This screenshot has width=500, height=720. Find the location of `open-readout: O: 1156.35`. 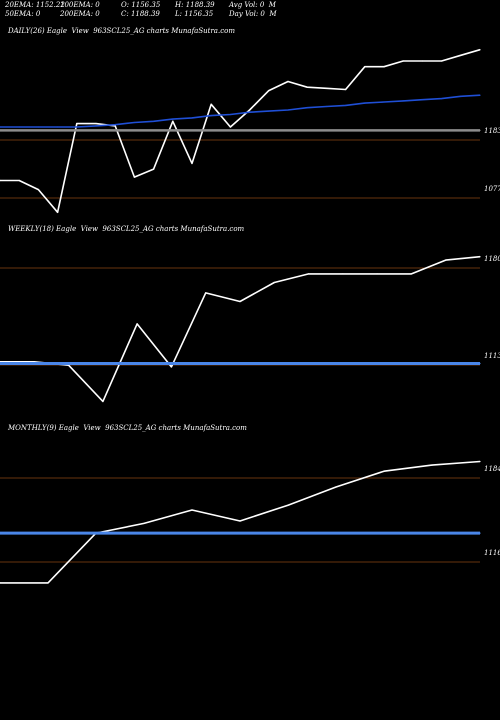

open-readout: O: 1156.35 is located at coordinates (141, 5).